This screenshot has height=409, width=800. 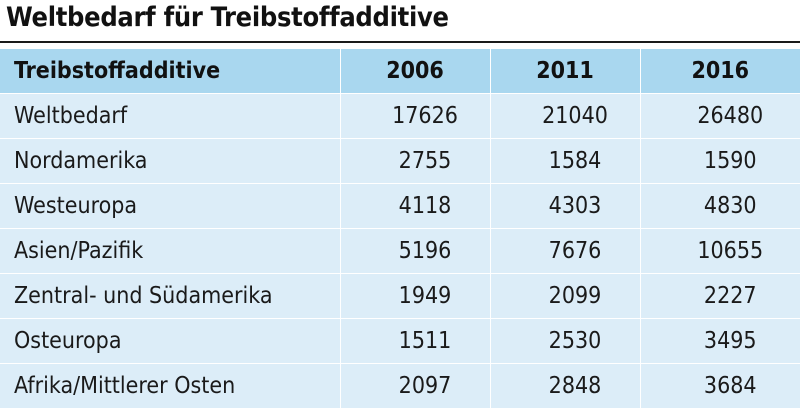 I want to click on data-cell-2011: 2099, so click(x=565, y=296).